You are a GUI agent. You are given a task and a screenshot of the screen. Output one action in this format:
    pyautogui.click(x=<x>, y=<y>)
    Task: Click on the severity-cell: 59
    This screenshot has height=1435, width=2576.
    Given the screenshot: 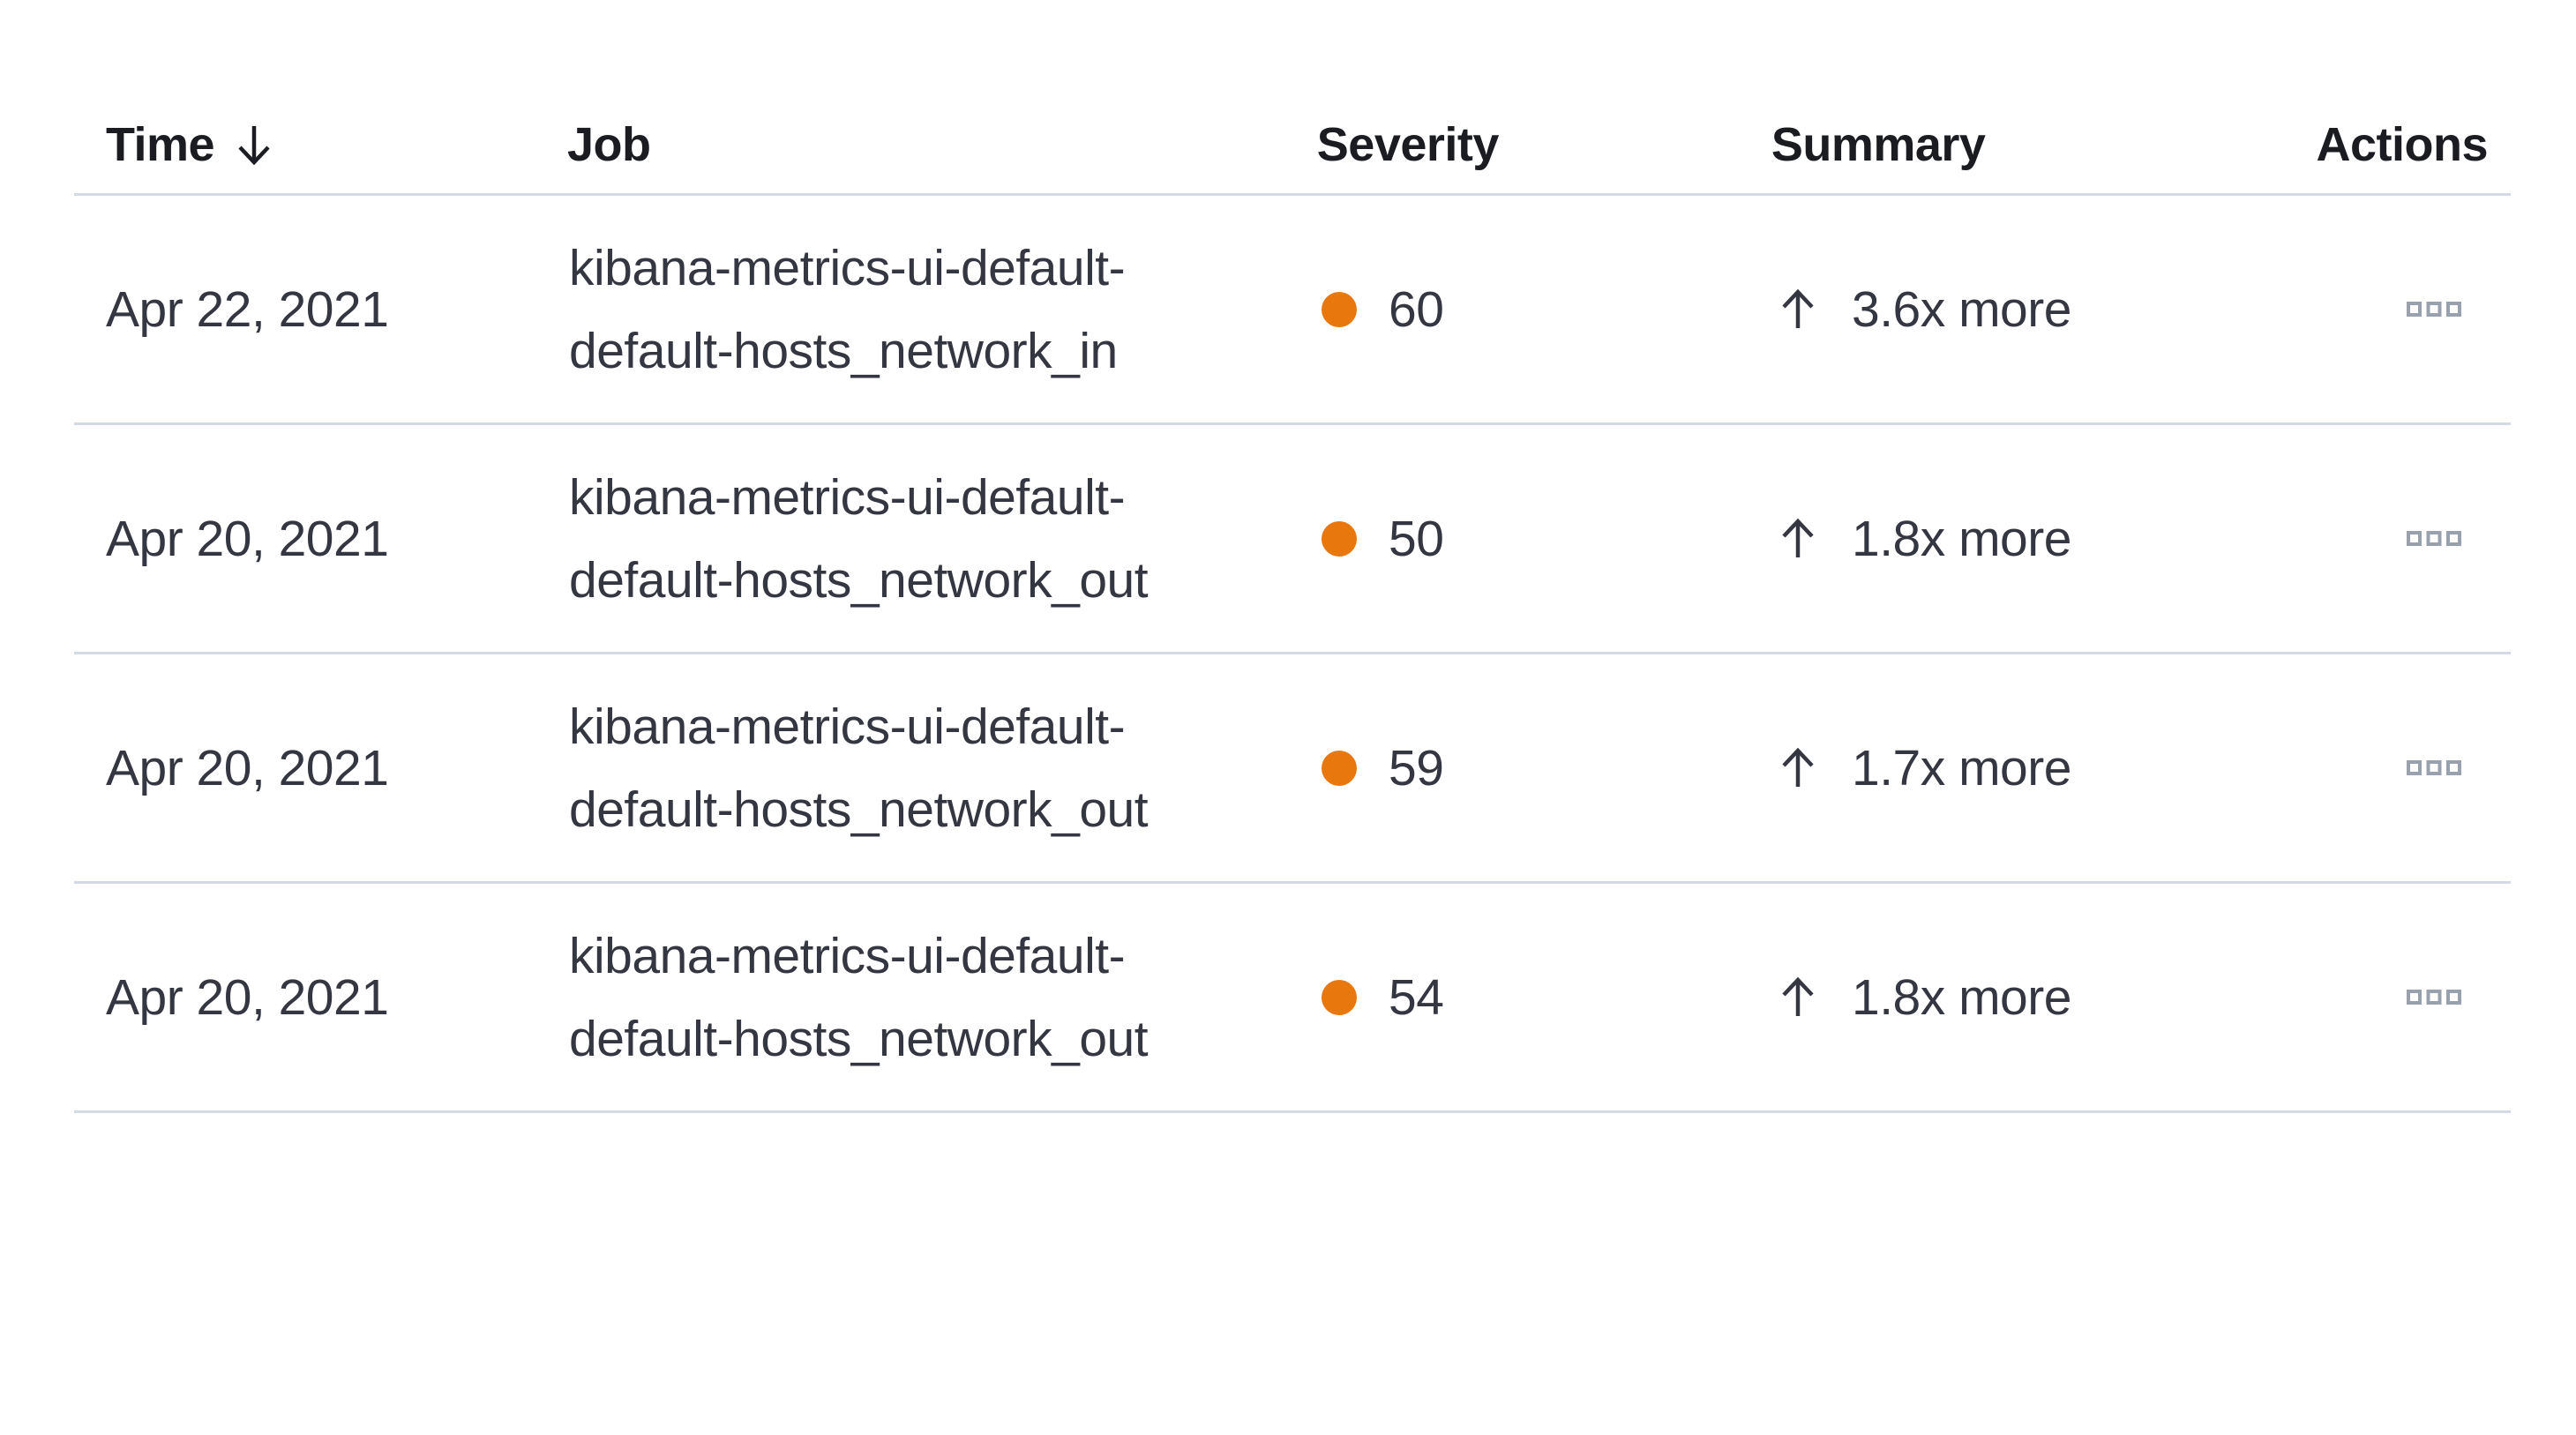 What is the action you would take?
    pyautogui.click(x=1550, y=768)
    